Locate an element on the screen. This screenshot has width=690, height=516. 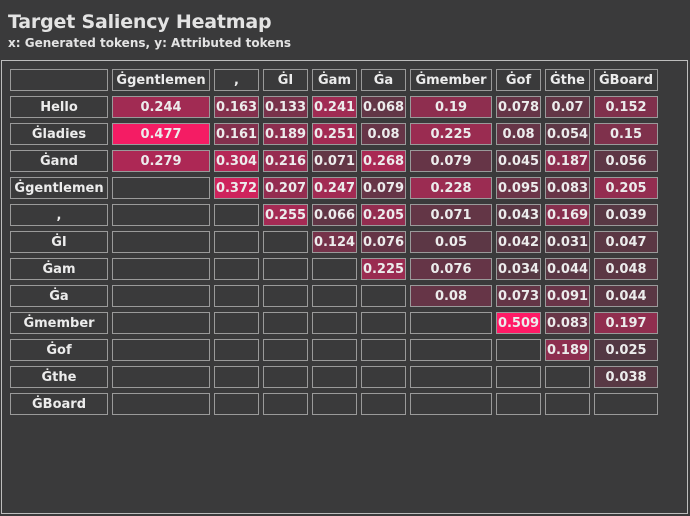
heatmap-cell: 0.124 is located at coordinates (334, 242).